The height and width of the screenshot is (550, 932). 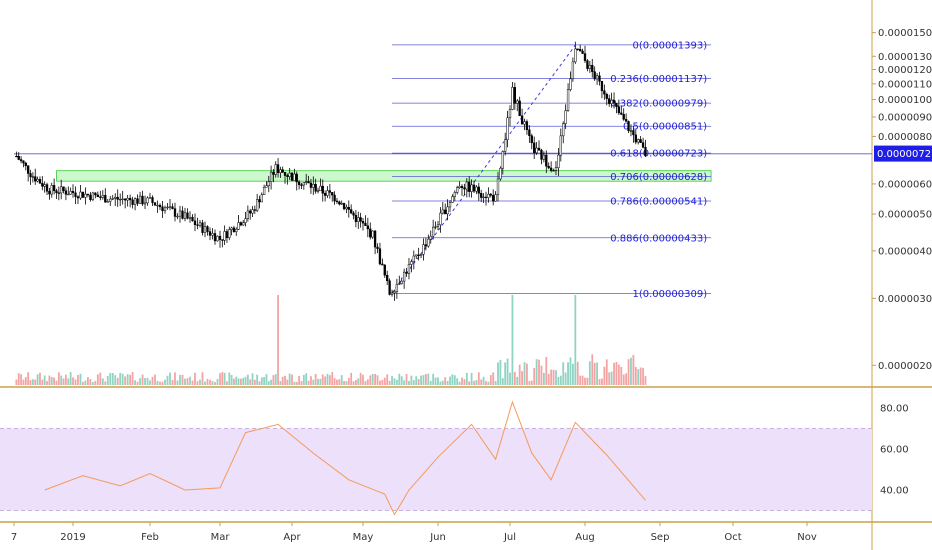 What do you see at coordinates (905, 366) in the screenshot?
I see `price-axis-tick-label: 0.00000200` at bounding box center [905, 366].